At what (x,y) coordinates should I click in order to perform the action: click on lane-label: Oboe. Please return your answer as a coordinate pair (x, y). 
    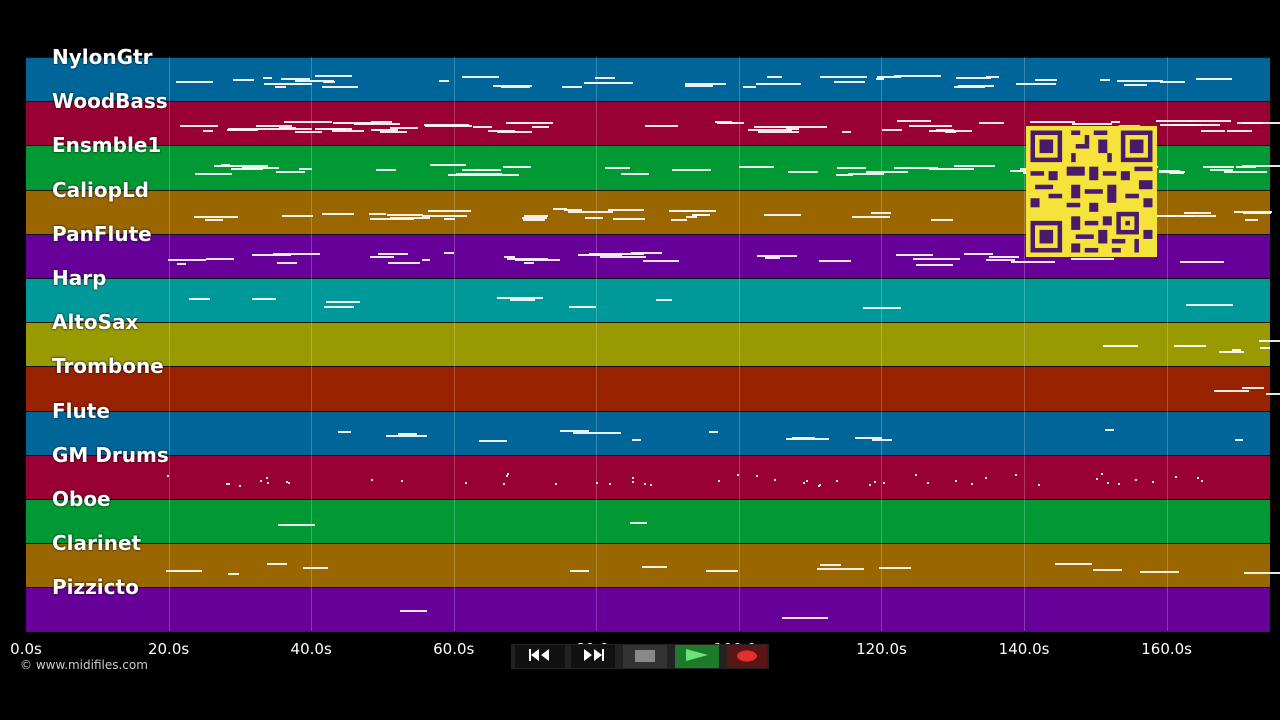
    Looking at the image, I should click on (81, 499).